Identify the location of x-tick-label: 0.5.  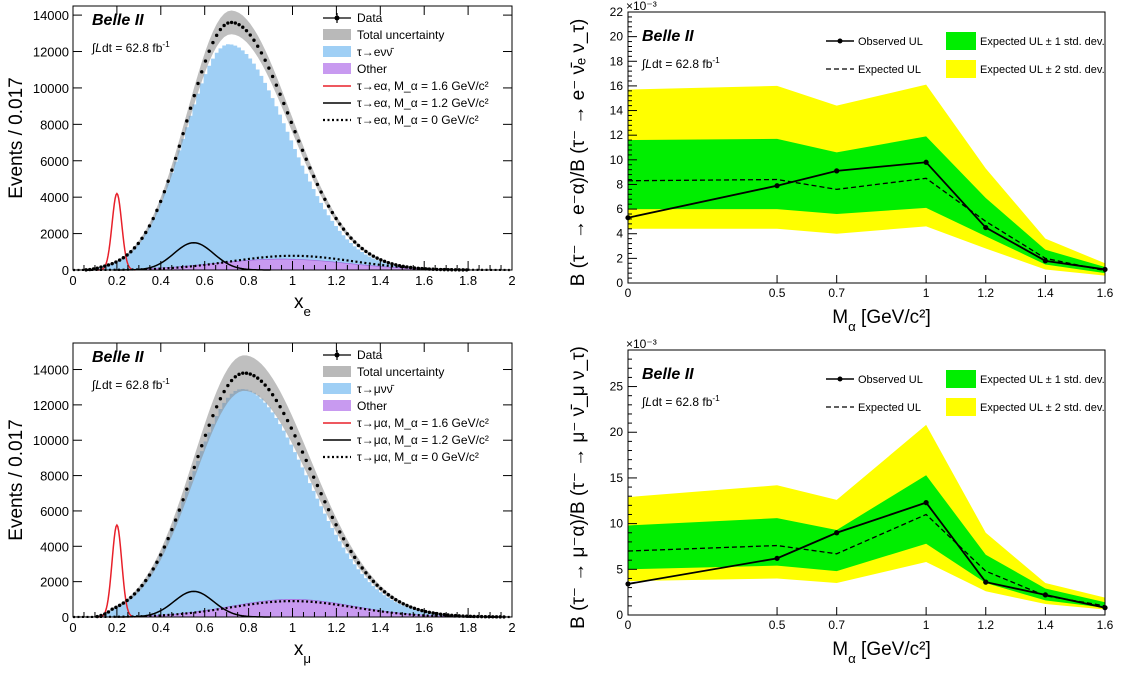
(777, 293).